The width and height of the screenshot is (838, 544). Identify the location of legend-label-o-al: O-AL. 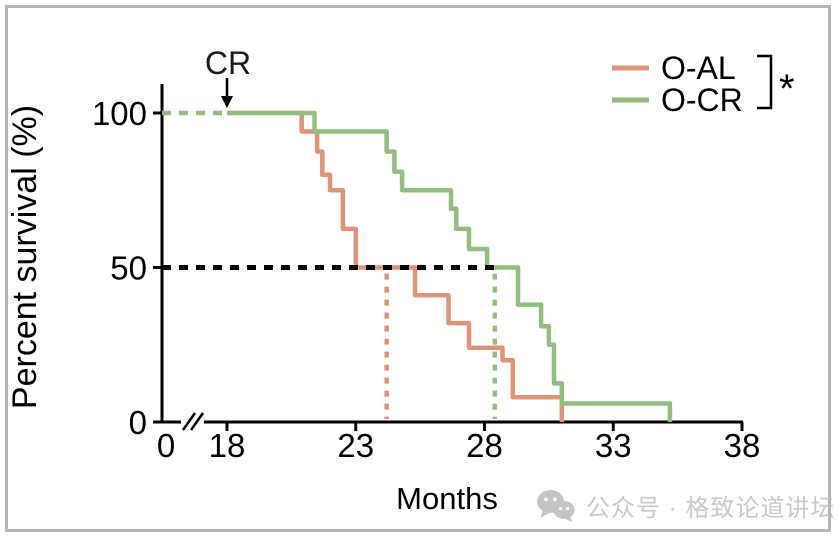
(698, 68).